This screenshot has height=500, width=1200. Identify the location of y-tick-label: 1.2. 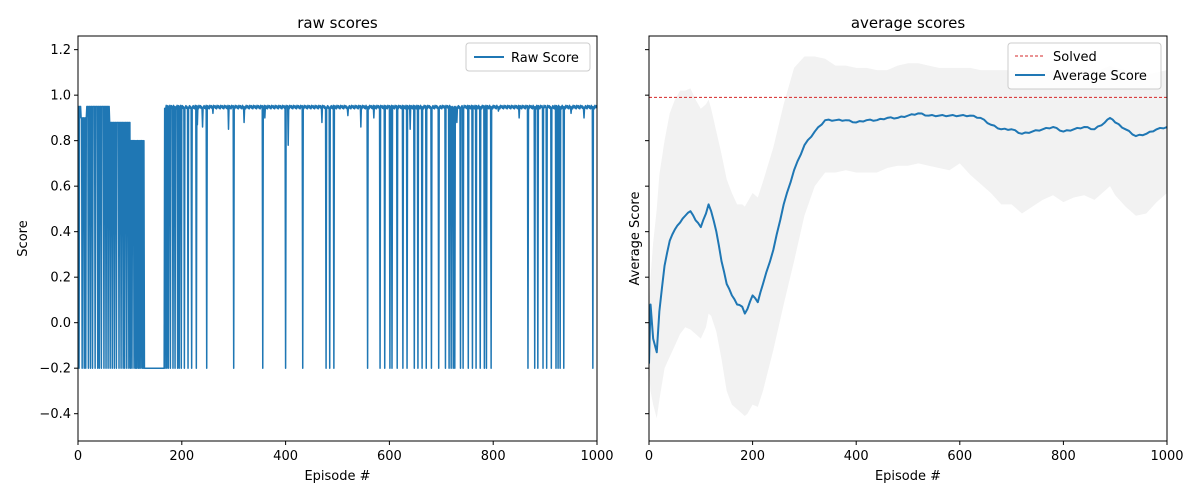
(60, 50).